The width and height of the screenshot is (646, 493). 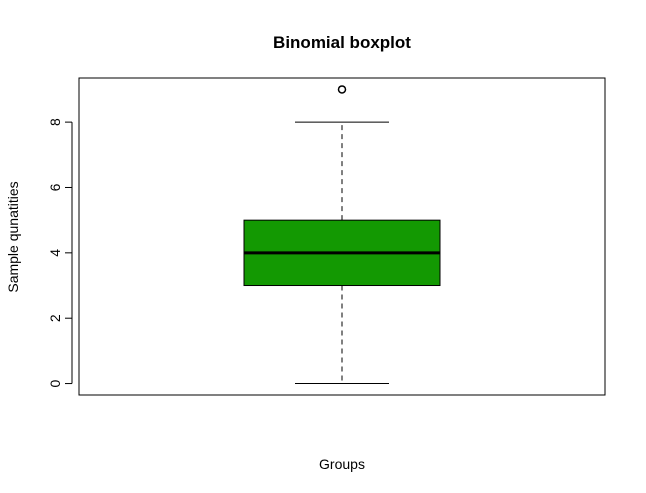 What do you see at coordinates (55, 122) in the screenshot?
I see `y-tick-label: 8` at bounding box center [55, 122].